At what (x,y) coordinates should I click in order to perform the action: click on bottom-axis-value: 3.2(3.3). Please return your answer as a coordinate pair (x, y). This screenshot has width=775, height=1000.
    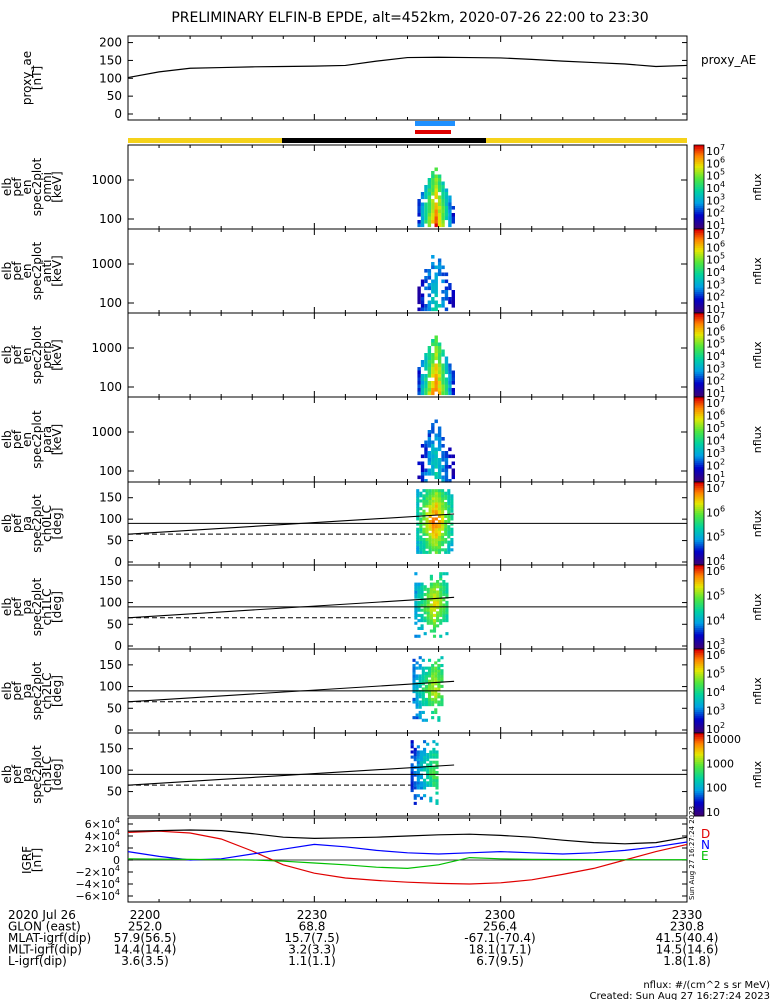
    Looking at the image, I should click on (312, 950).